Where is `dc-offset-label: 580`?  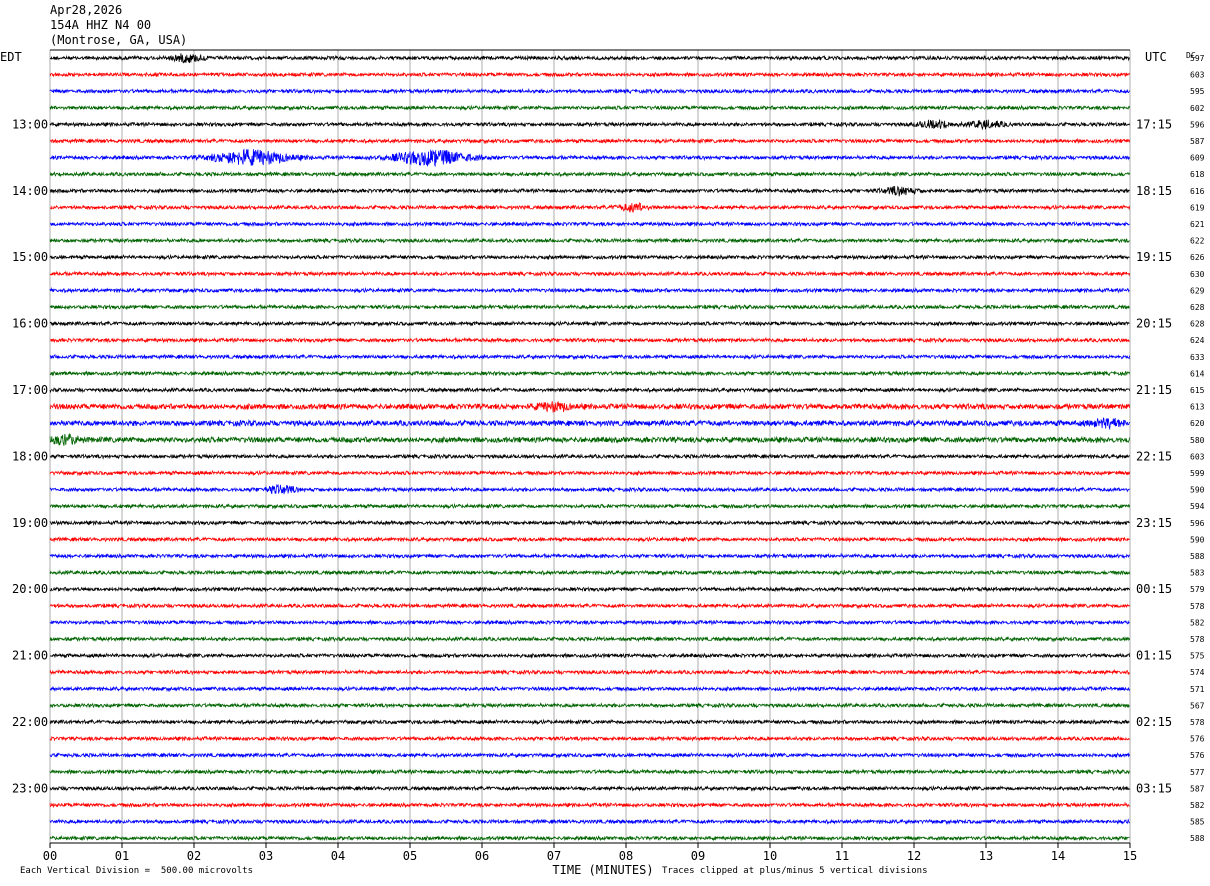 dc-offset-label: 580 is located at coordinates (1197, 440).